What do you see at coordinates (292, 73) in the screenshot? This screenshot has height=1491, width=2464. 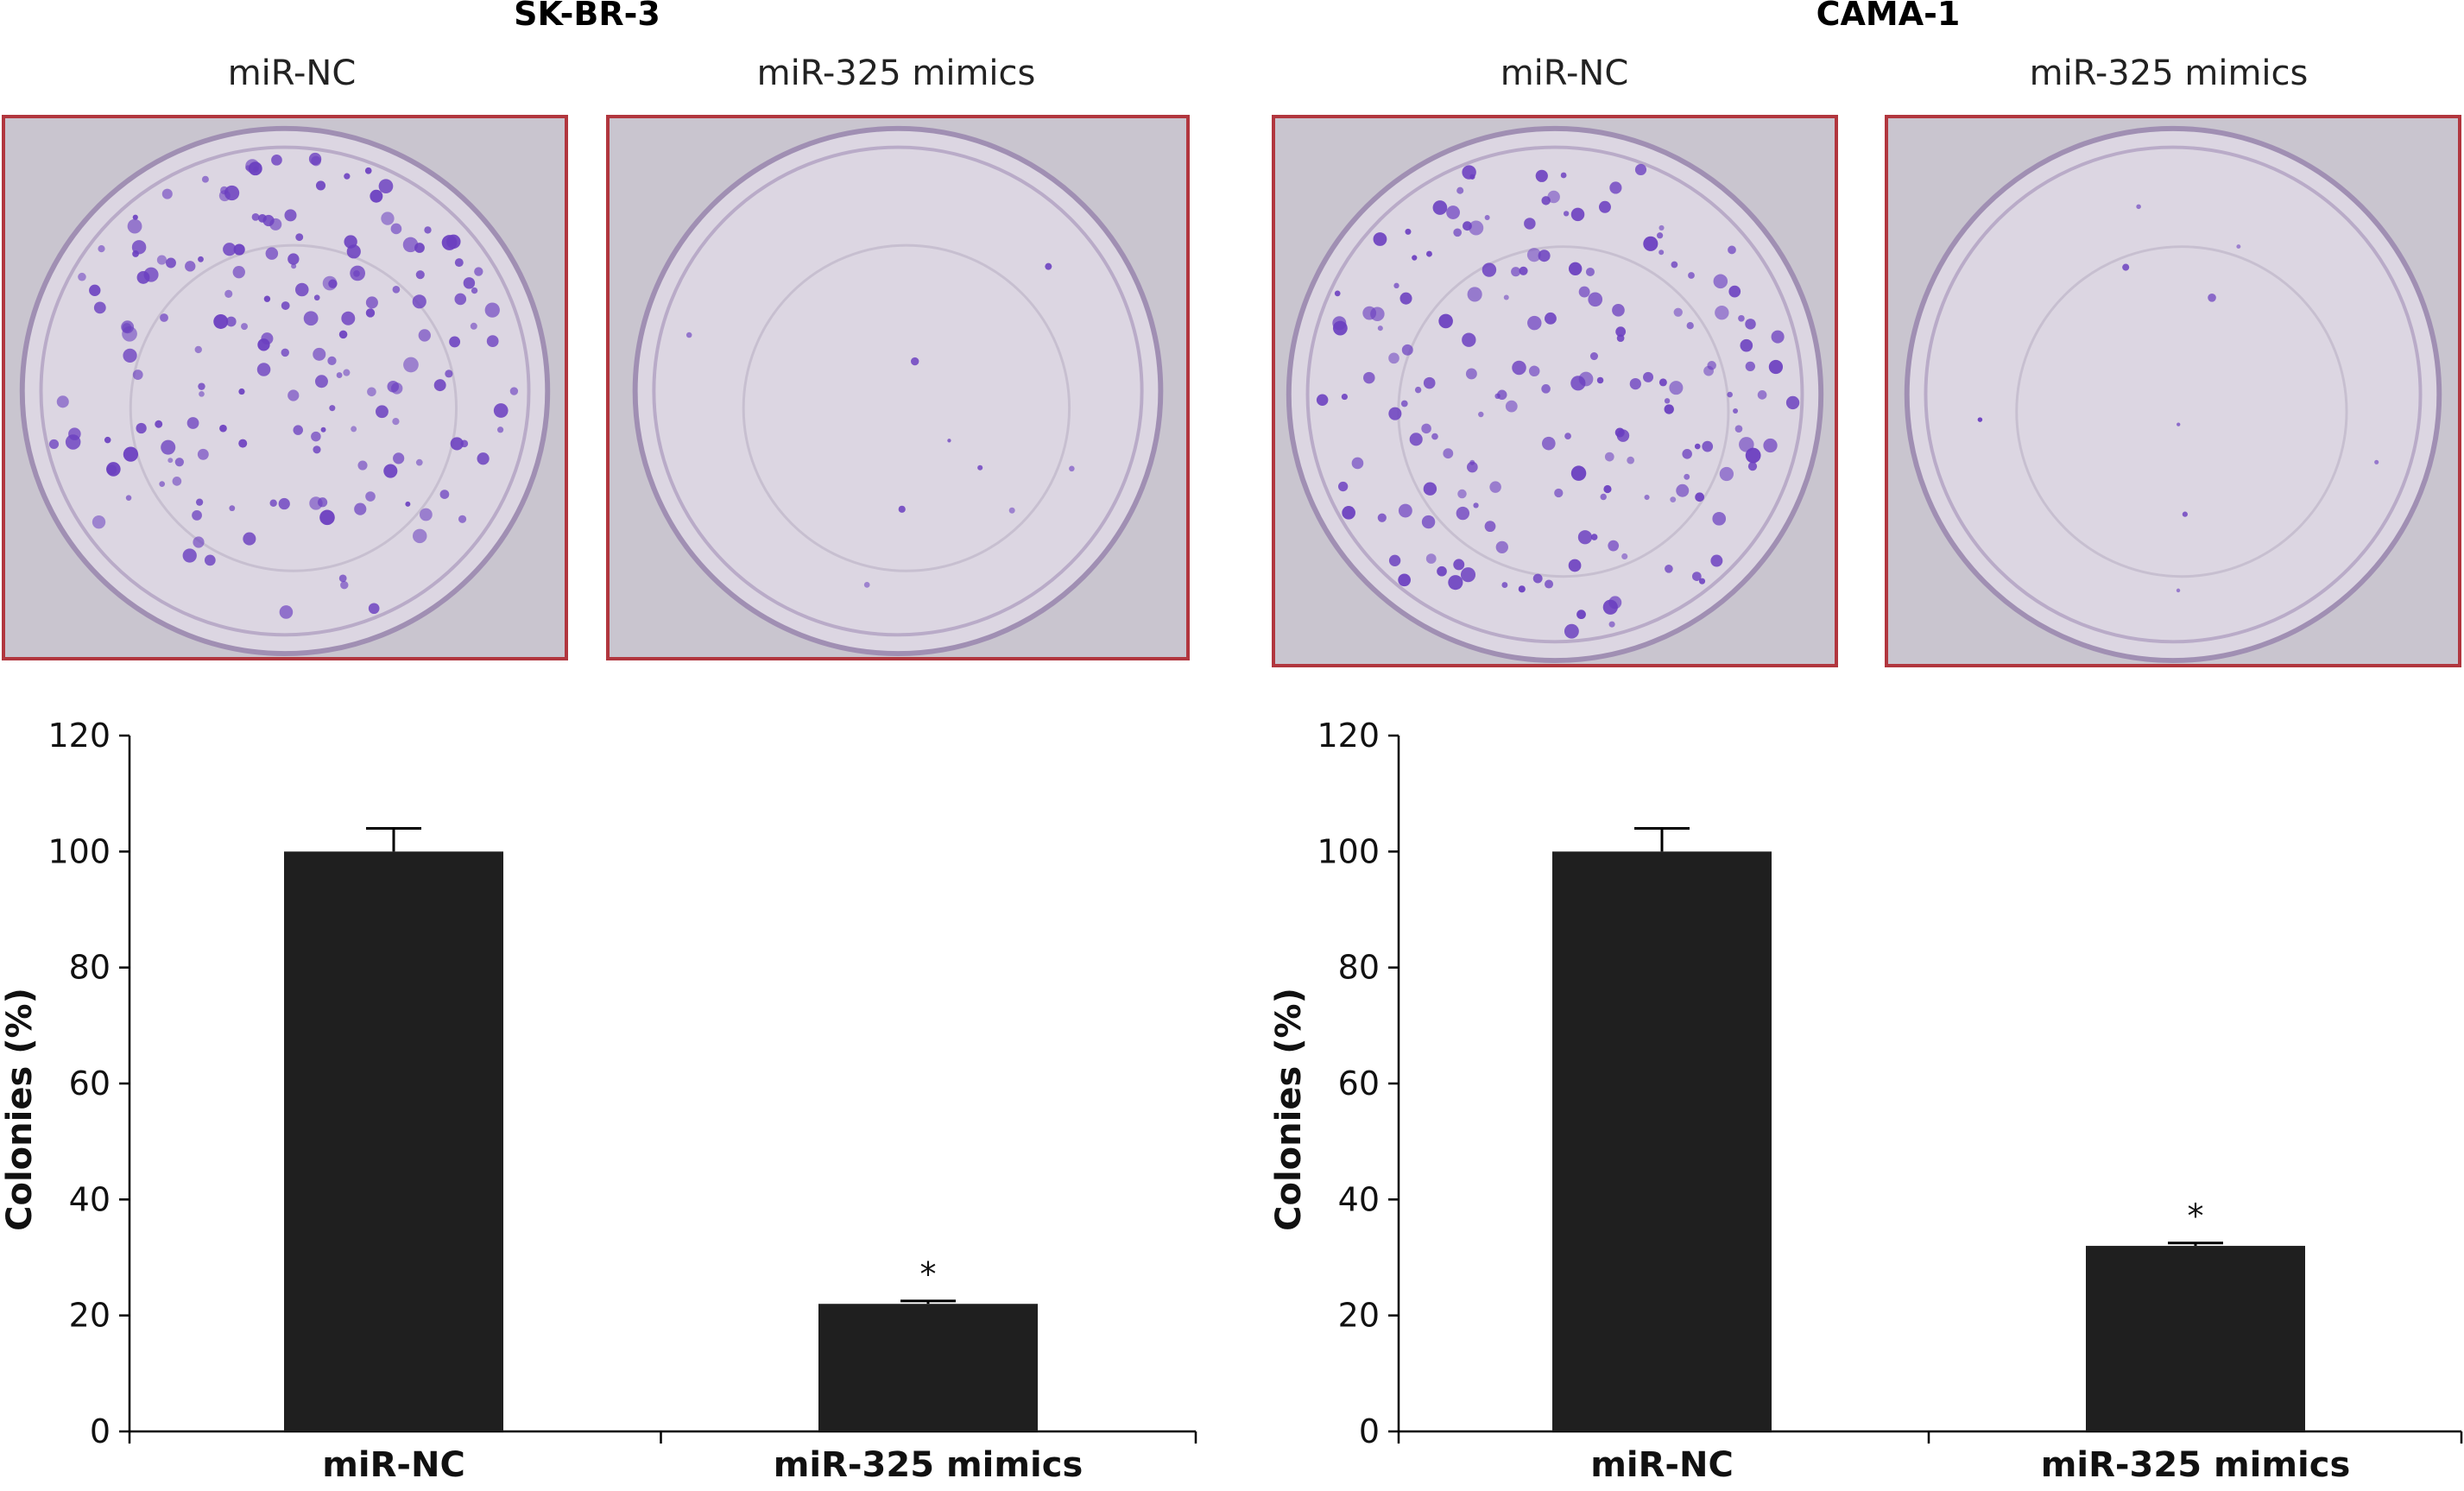 I see `dish-label-skbr3-nc: miR-NC` at bounding box center [292, 73].